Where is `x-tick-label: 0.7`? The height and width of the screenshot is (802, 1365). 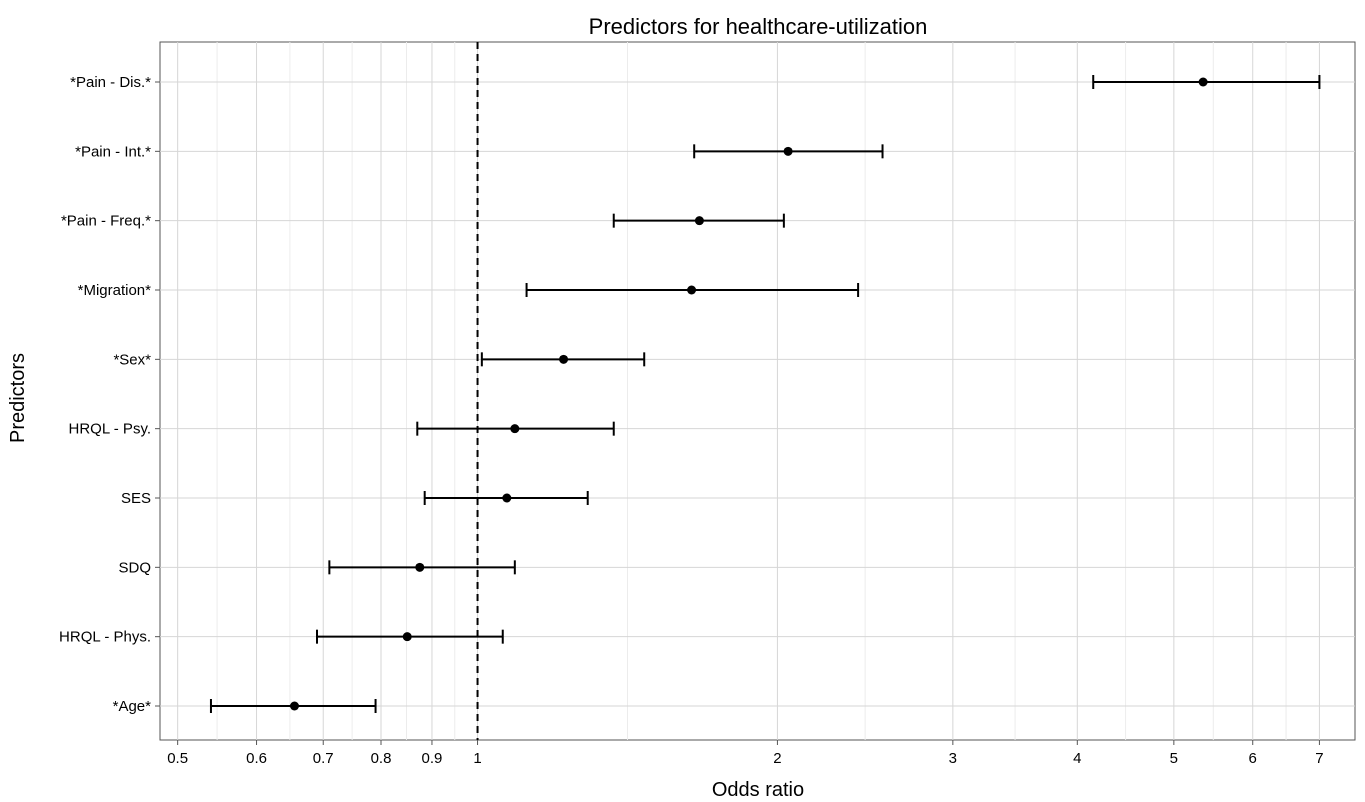
x-tick-label: 0.7 is located at coordinates (323, 758).